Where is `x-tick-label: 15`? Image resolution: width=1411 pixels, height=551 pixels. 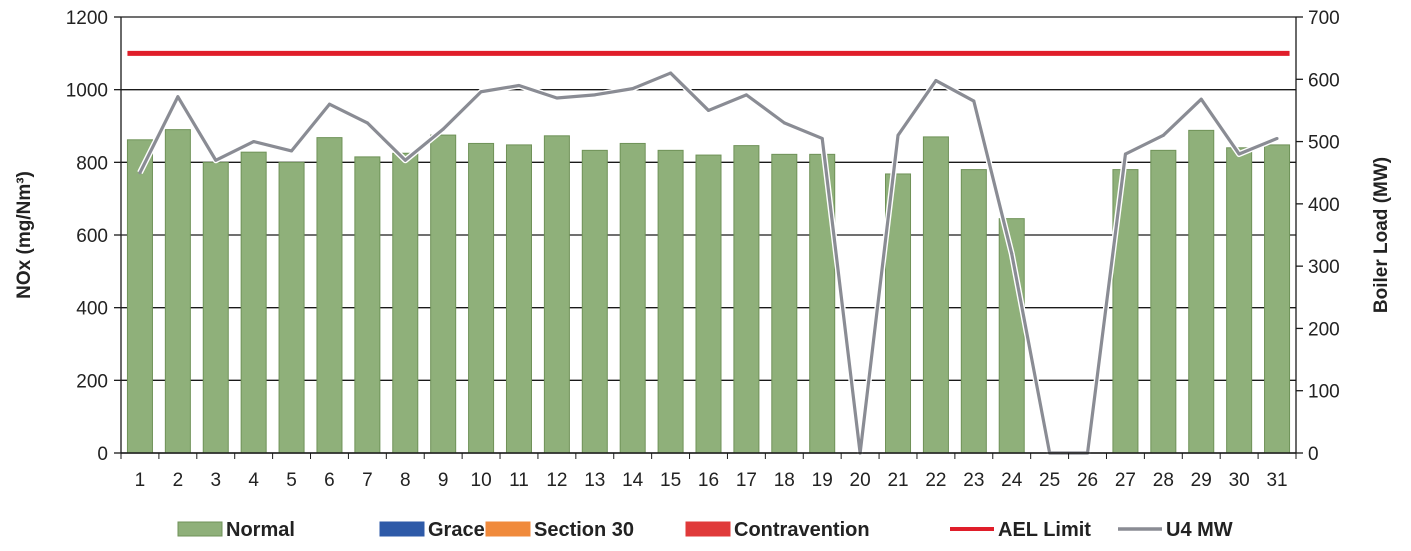
x-tick-label: 15 is located at coordinates (670, 480).